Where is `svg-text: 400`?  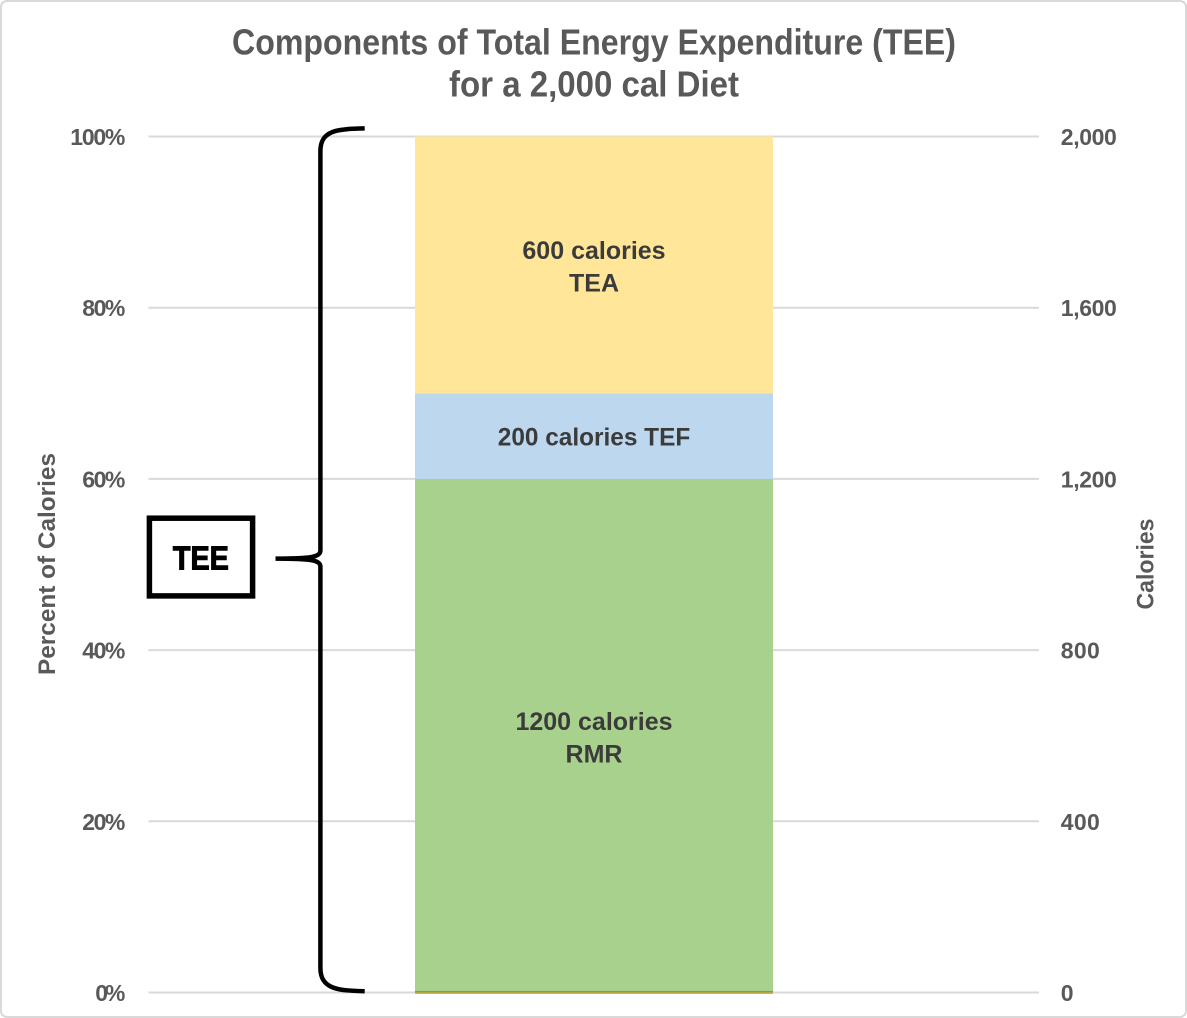
svg-text: 400 is located at coordinates (1080, 822).